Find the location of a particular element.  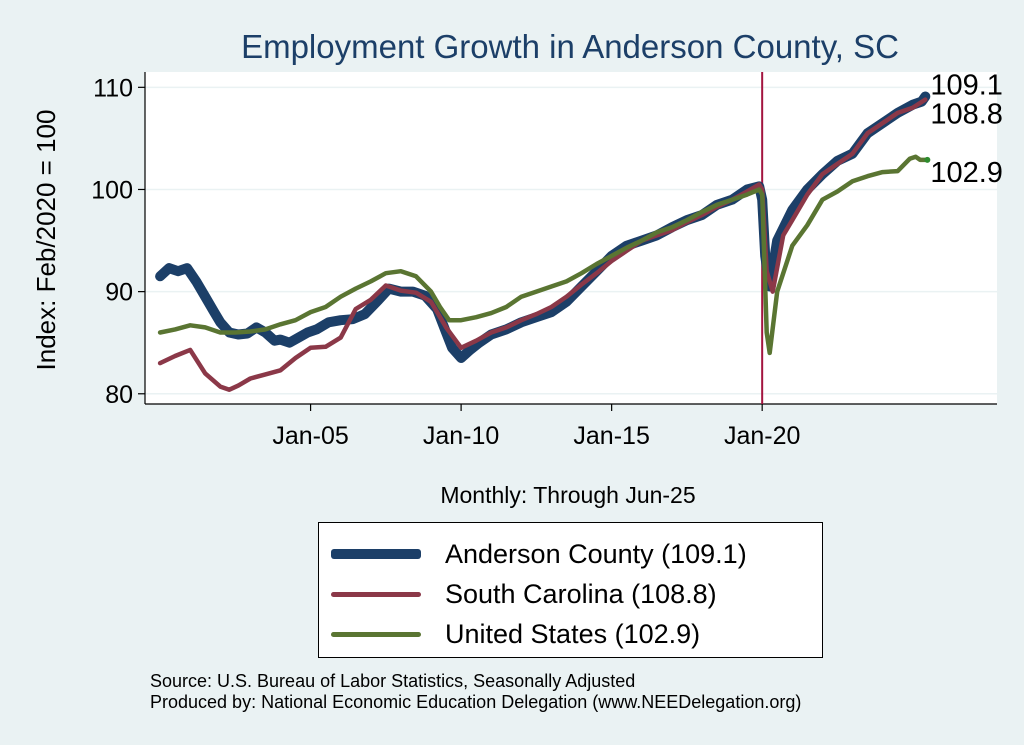

end-label-south-carolina: 108.8 is located at coordinates (966, 115).